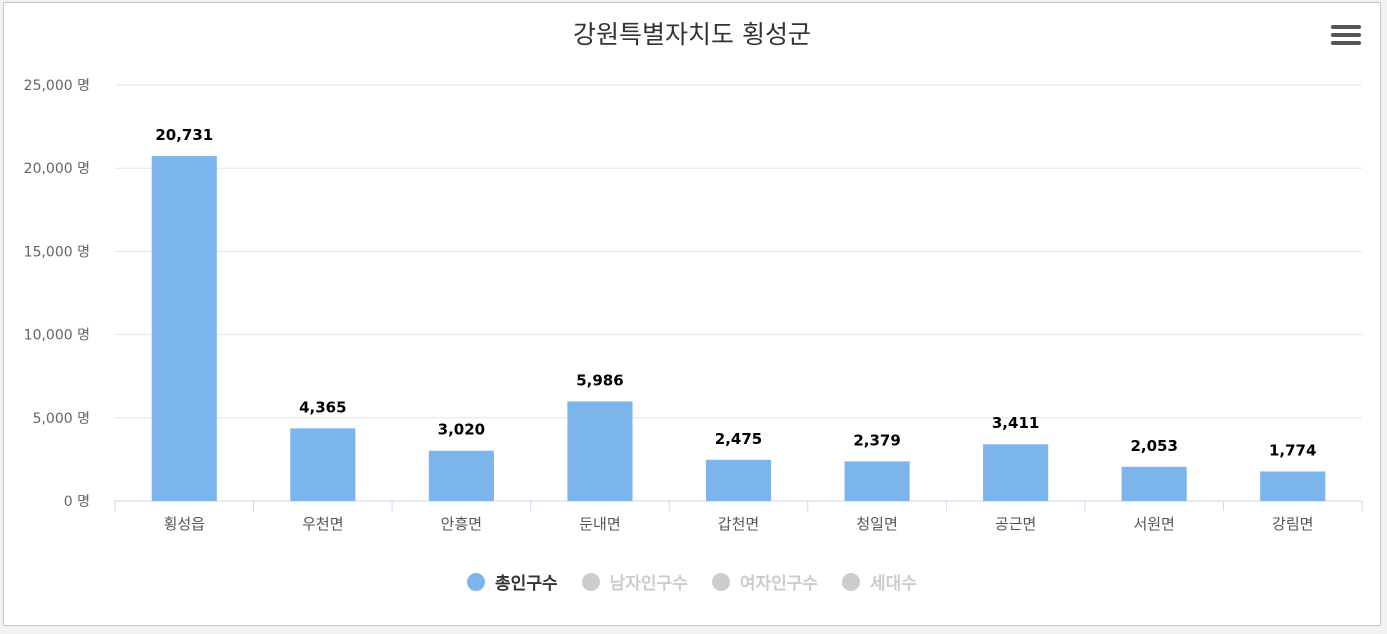  I want to click on x-tick-label: 강림면, so click(1292, 524).